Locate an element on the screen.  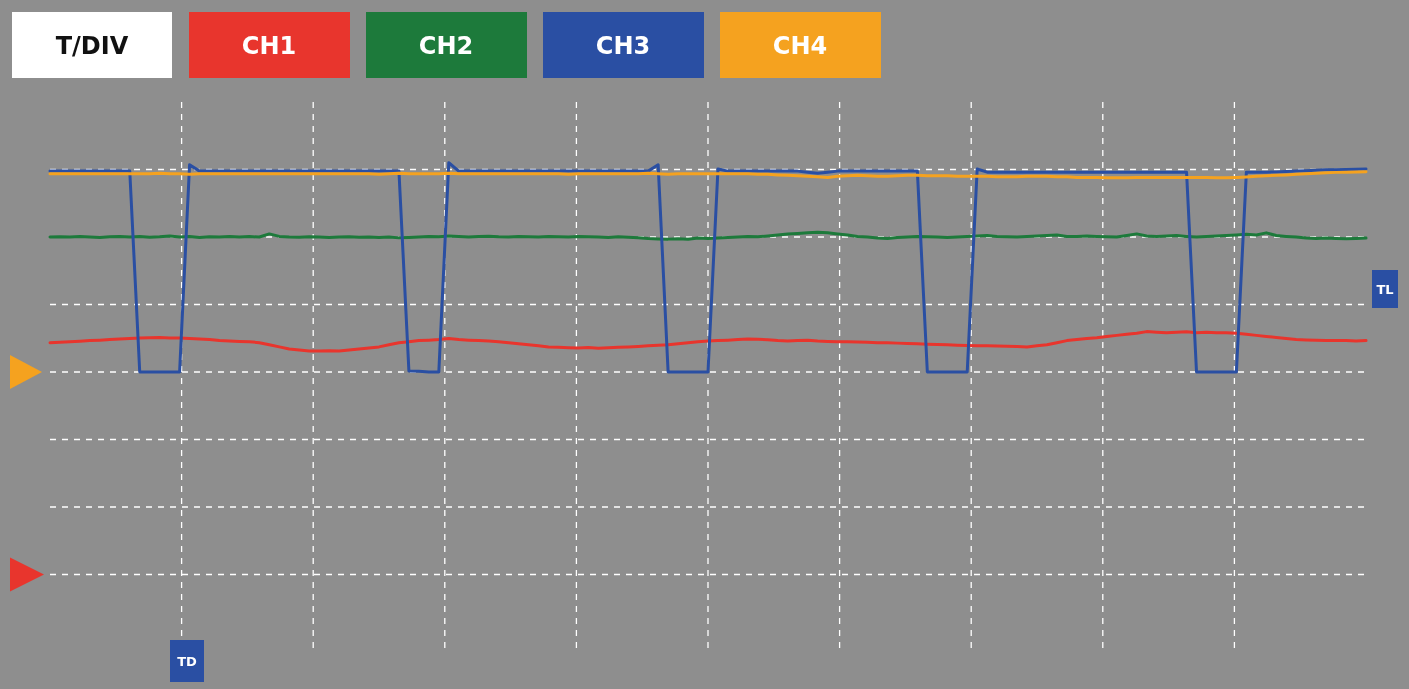
text: TL is located at coordinates (1385, 289).